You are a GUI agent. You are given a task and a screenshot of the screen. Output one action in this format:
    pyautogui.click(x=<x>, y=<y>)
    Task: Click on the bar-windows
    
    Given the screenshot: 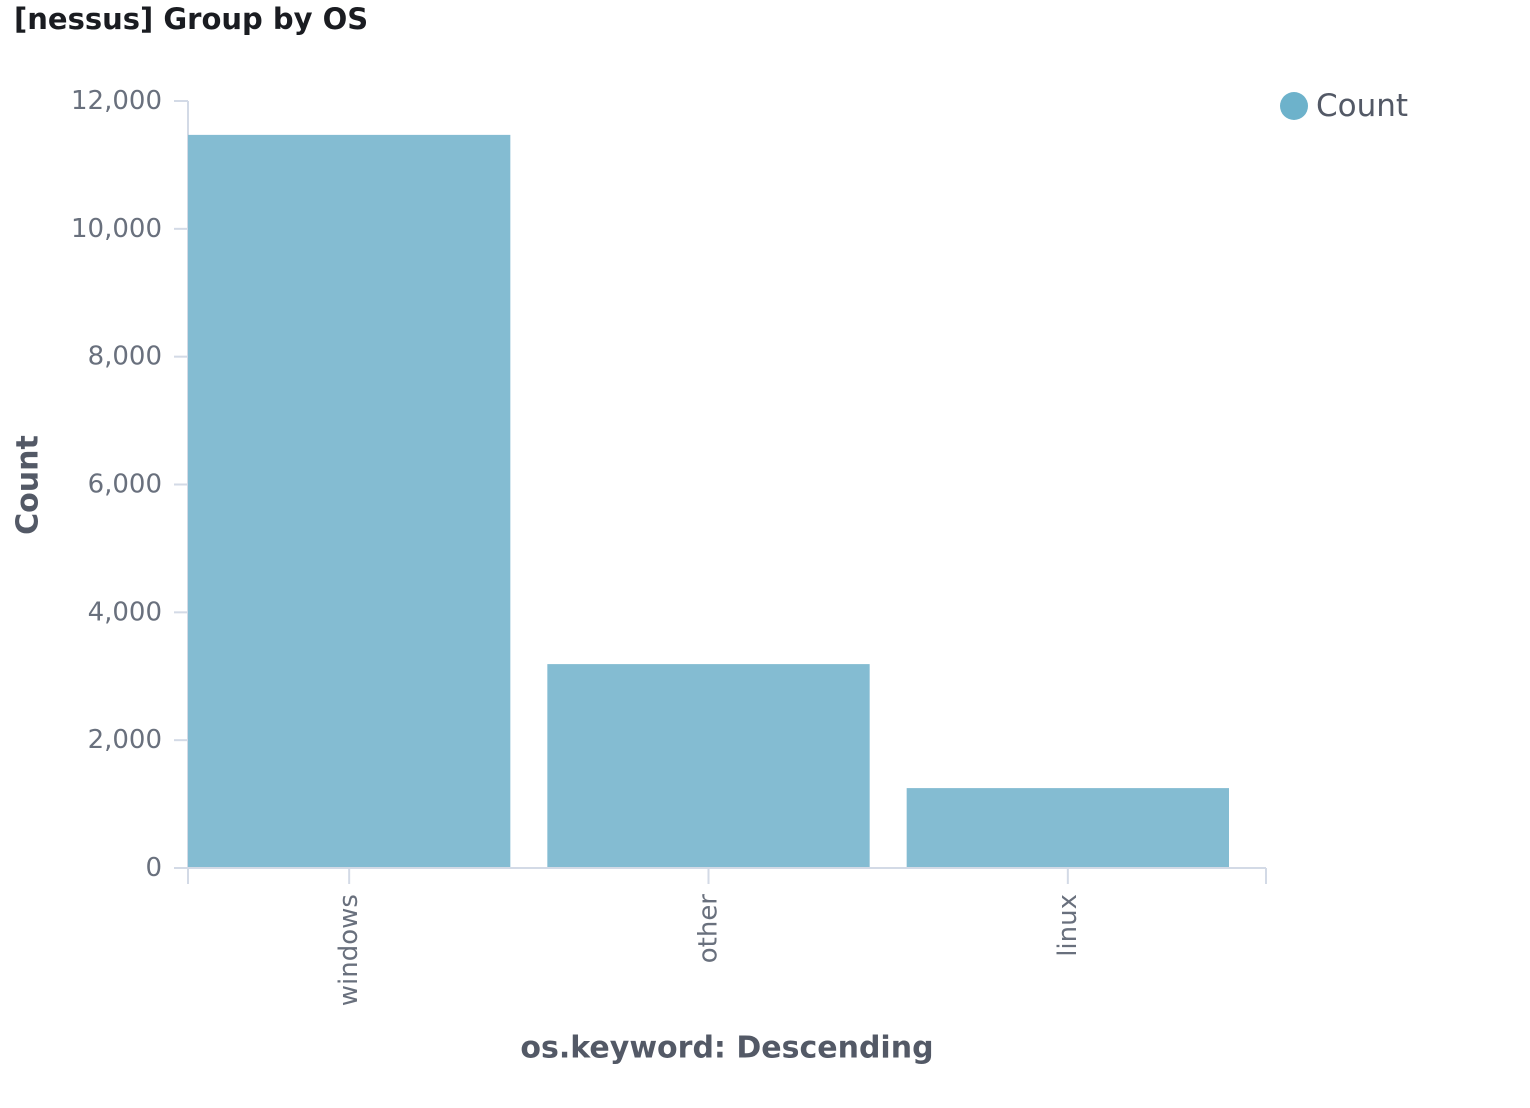 What is the action you would take?
    pyautogui.click(x=349, y=501)
    